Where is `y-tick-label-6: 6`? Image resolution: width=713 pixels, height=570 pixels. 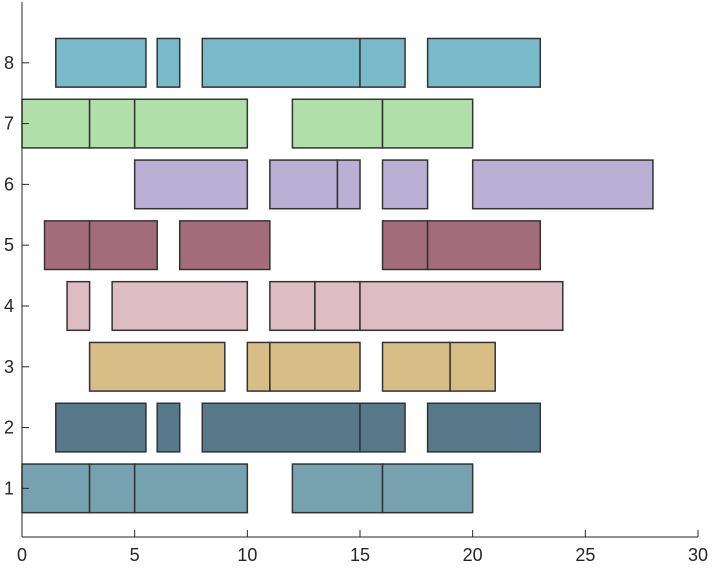
y-tick-label-6: 6 is located at coordinates (9, 184).